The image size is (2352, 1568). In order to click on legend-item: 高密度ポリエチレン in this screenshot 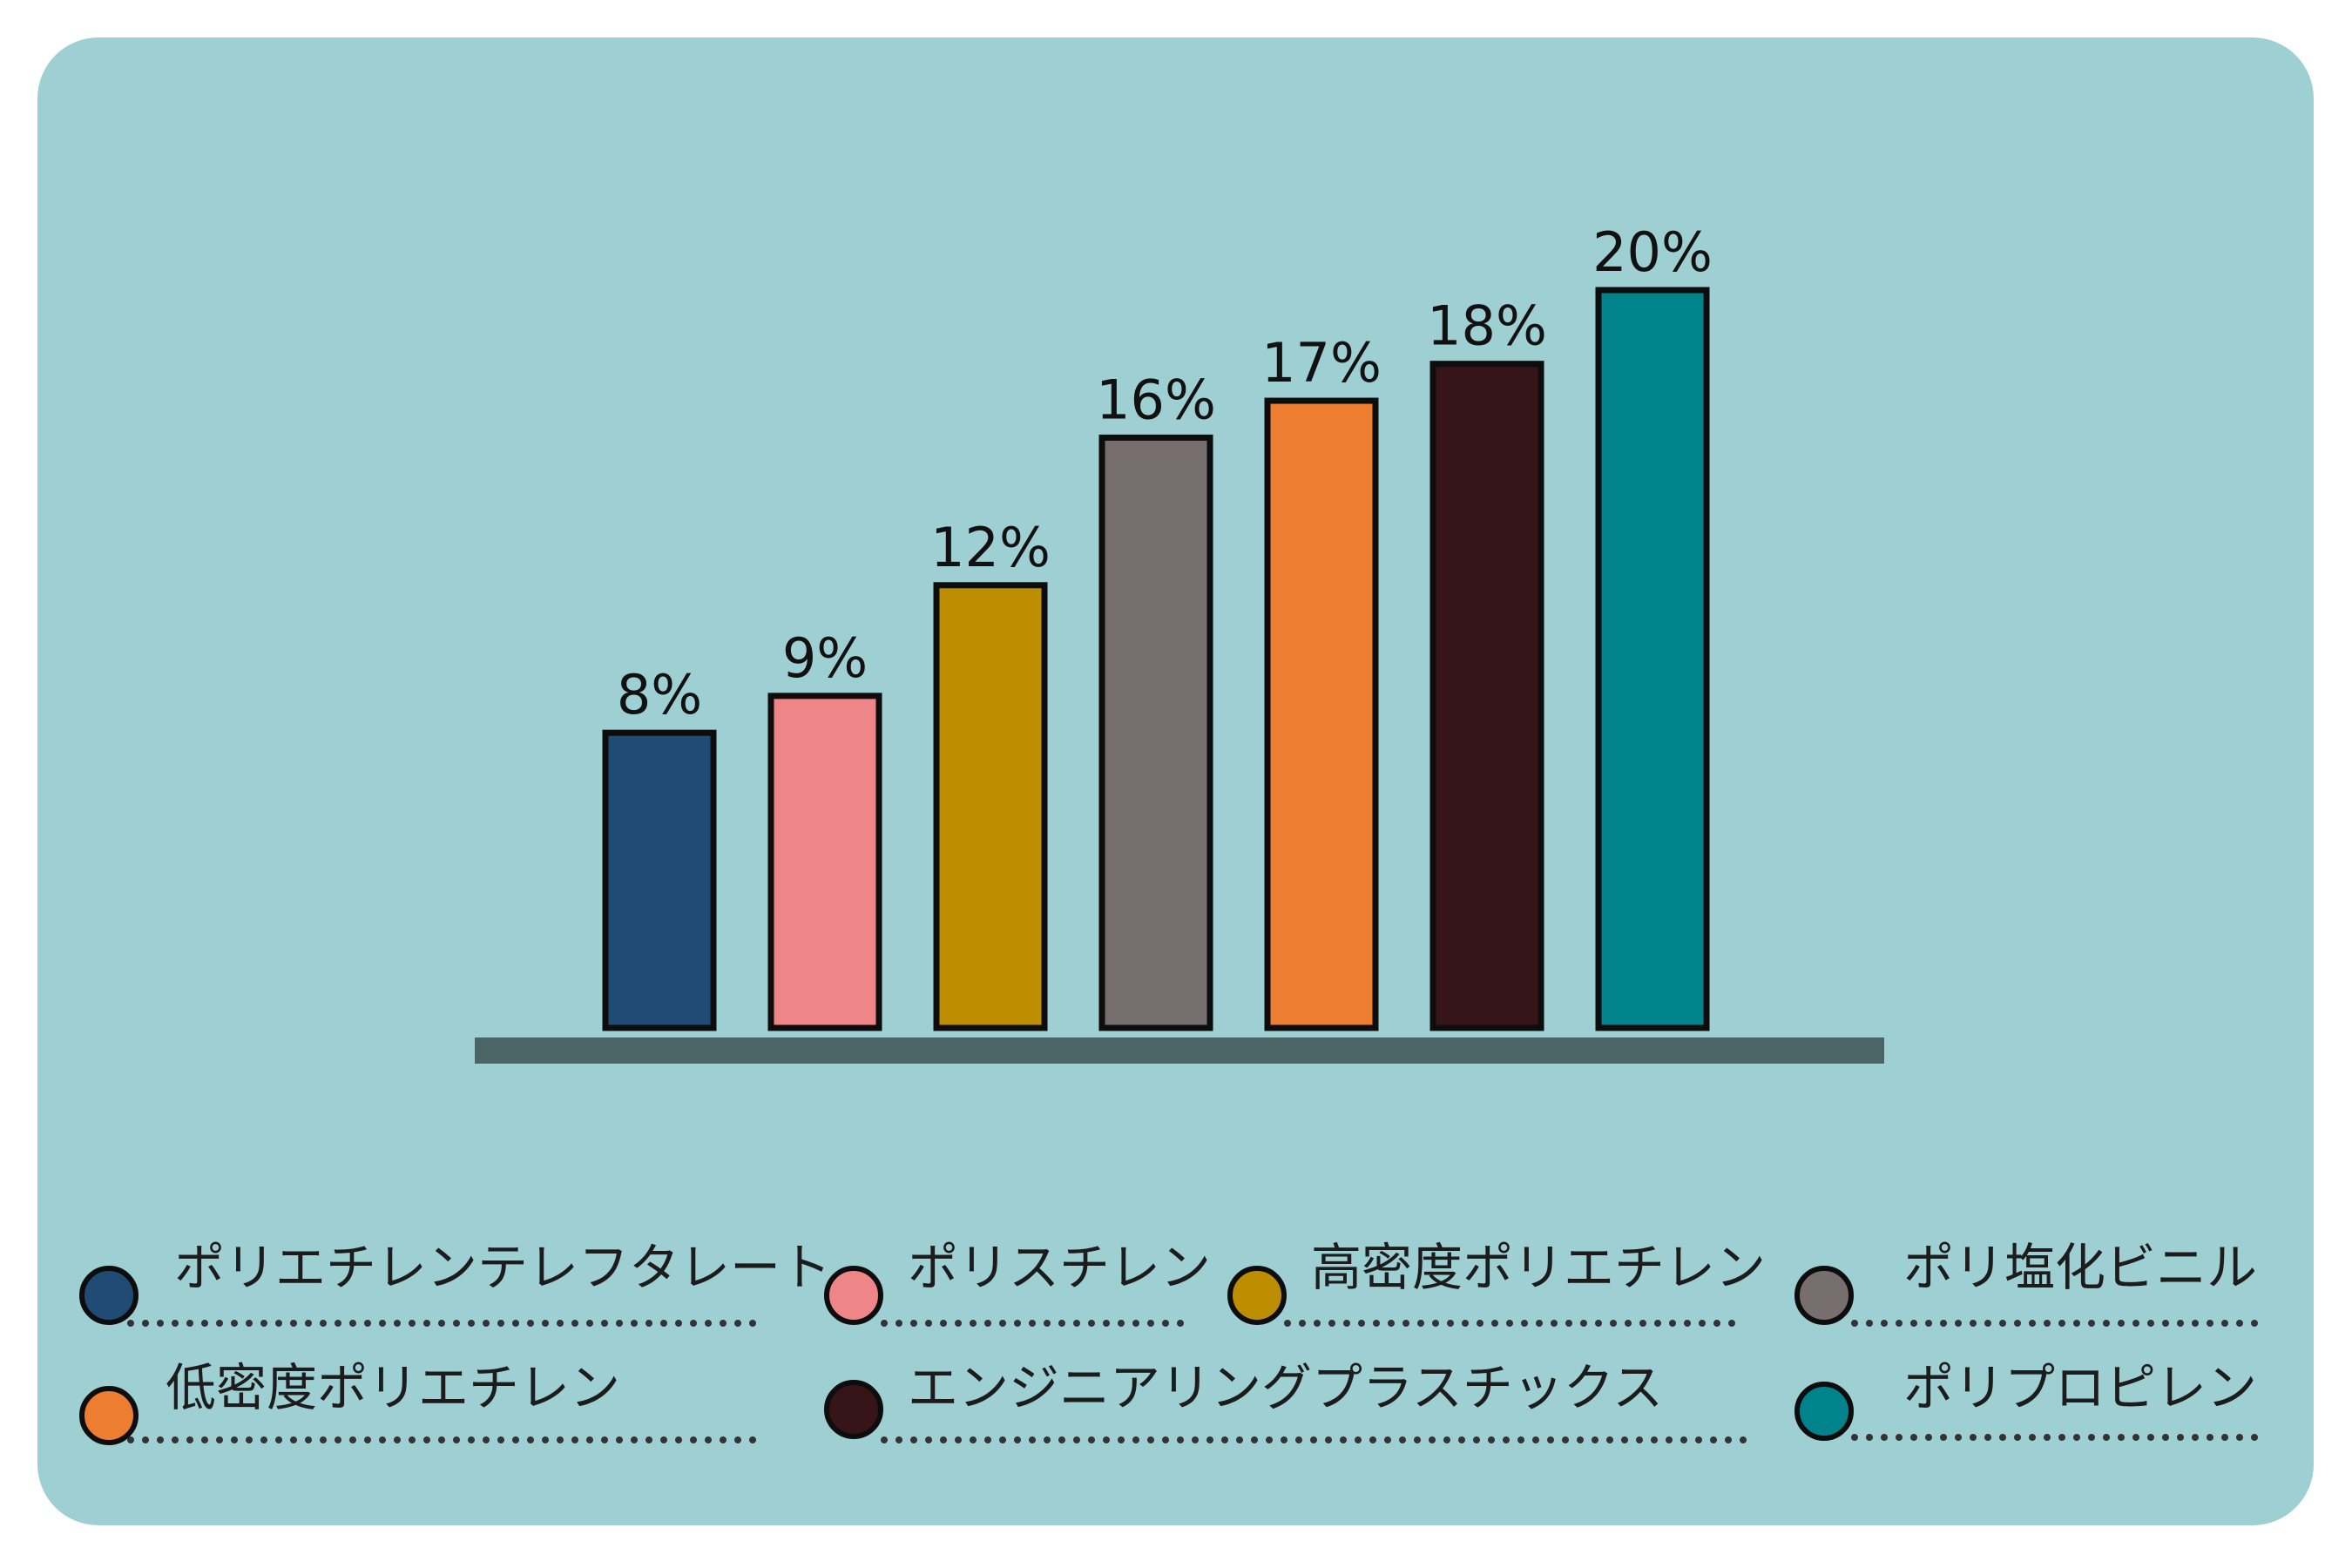, I will do `click(1497, 1282)`.